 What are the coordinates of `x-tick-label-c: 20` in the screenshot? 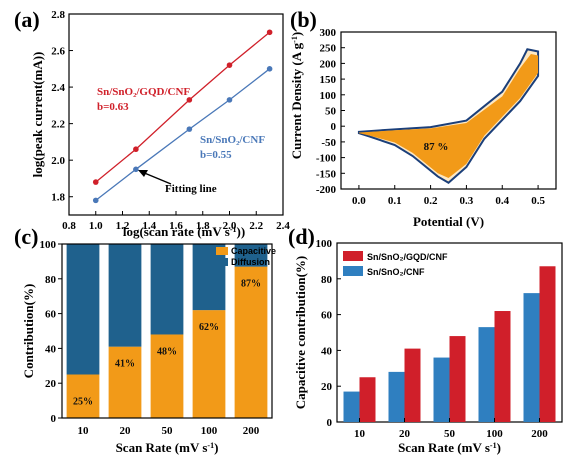 It's located at (126, 431).